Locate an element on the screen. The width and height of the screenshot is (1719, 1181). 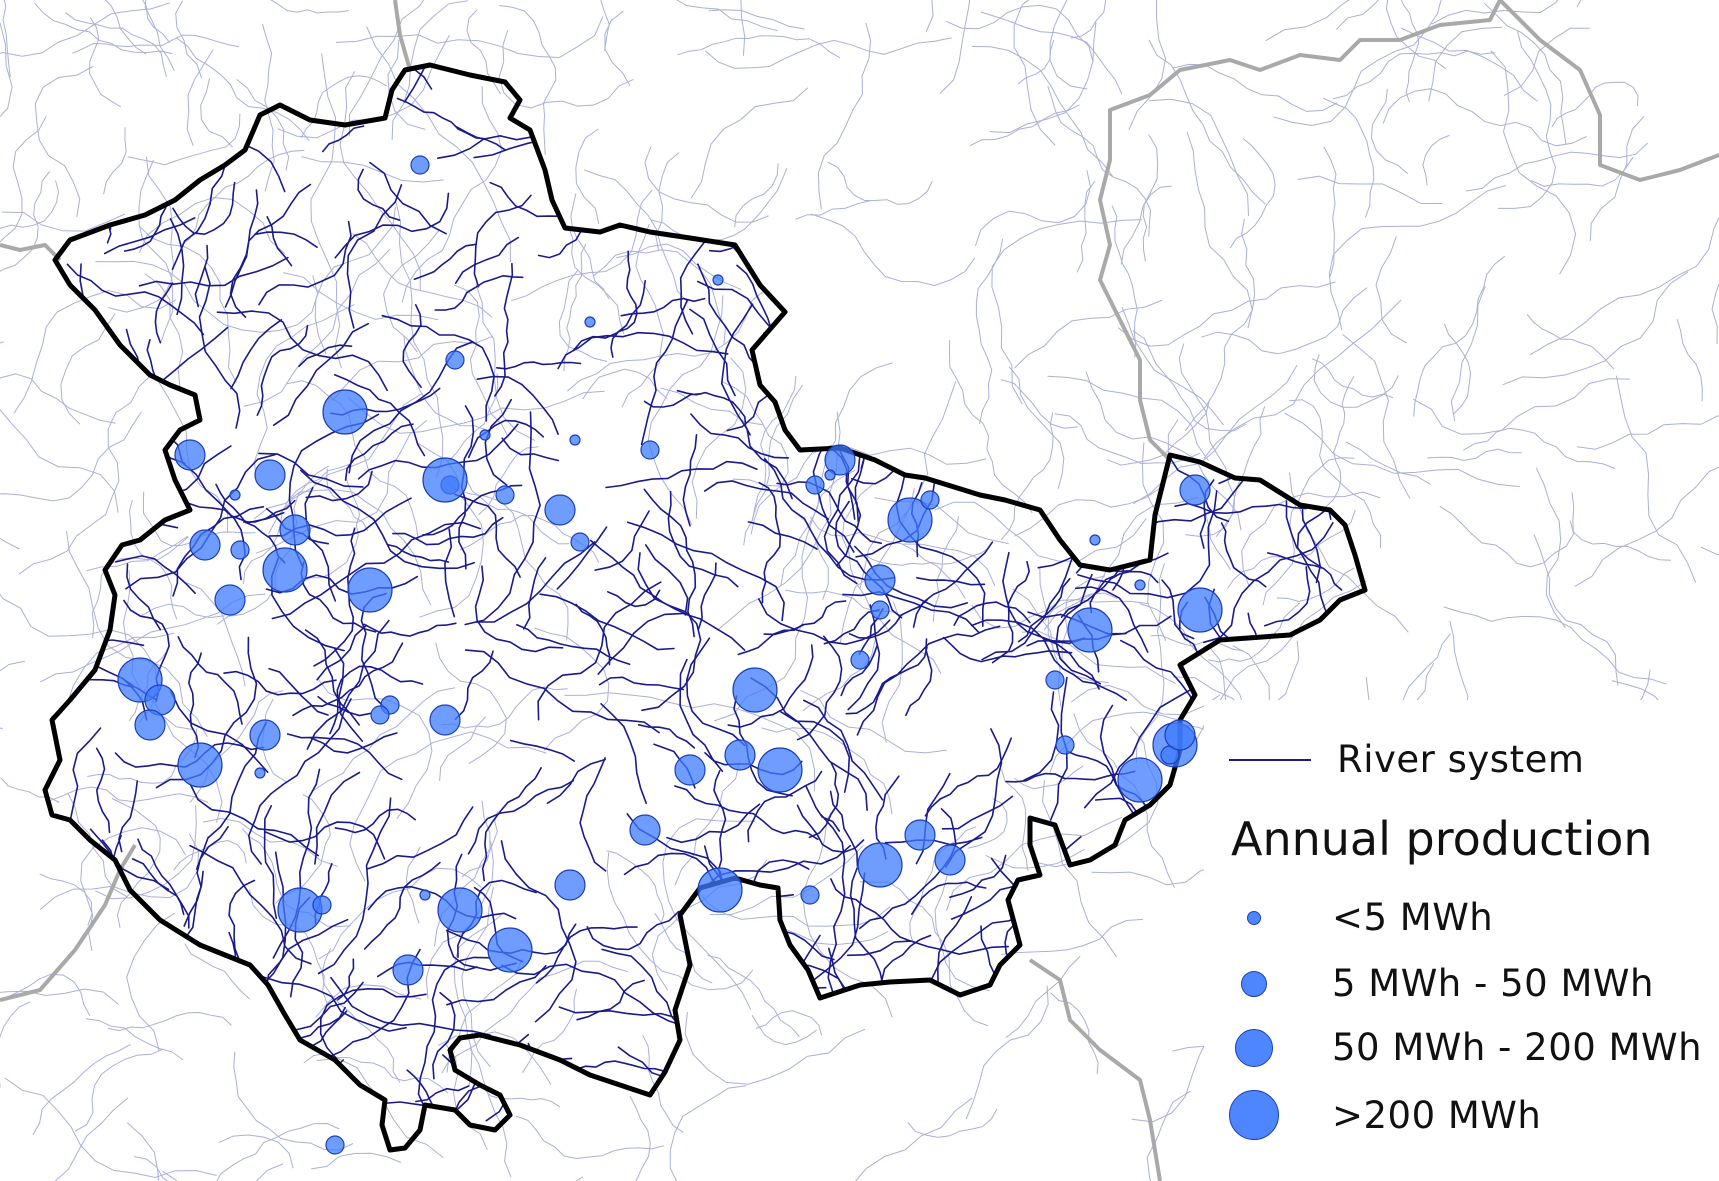
legend-river-label: River system is located at coordinates (1461, 759).